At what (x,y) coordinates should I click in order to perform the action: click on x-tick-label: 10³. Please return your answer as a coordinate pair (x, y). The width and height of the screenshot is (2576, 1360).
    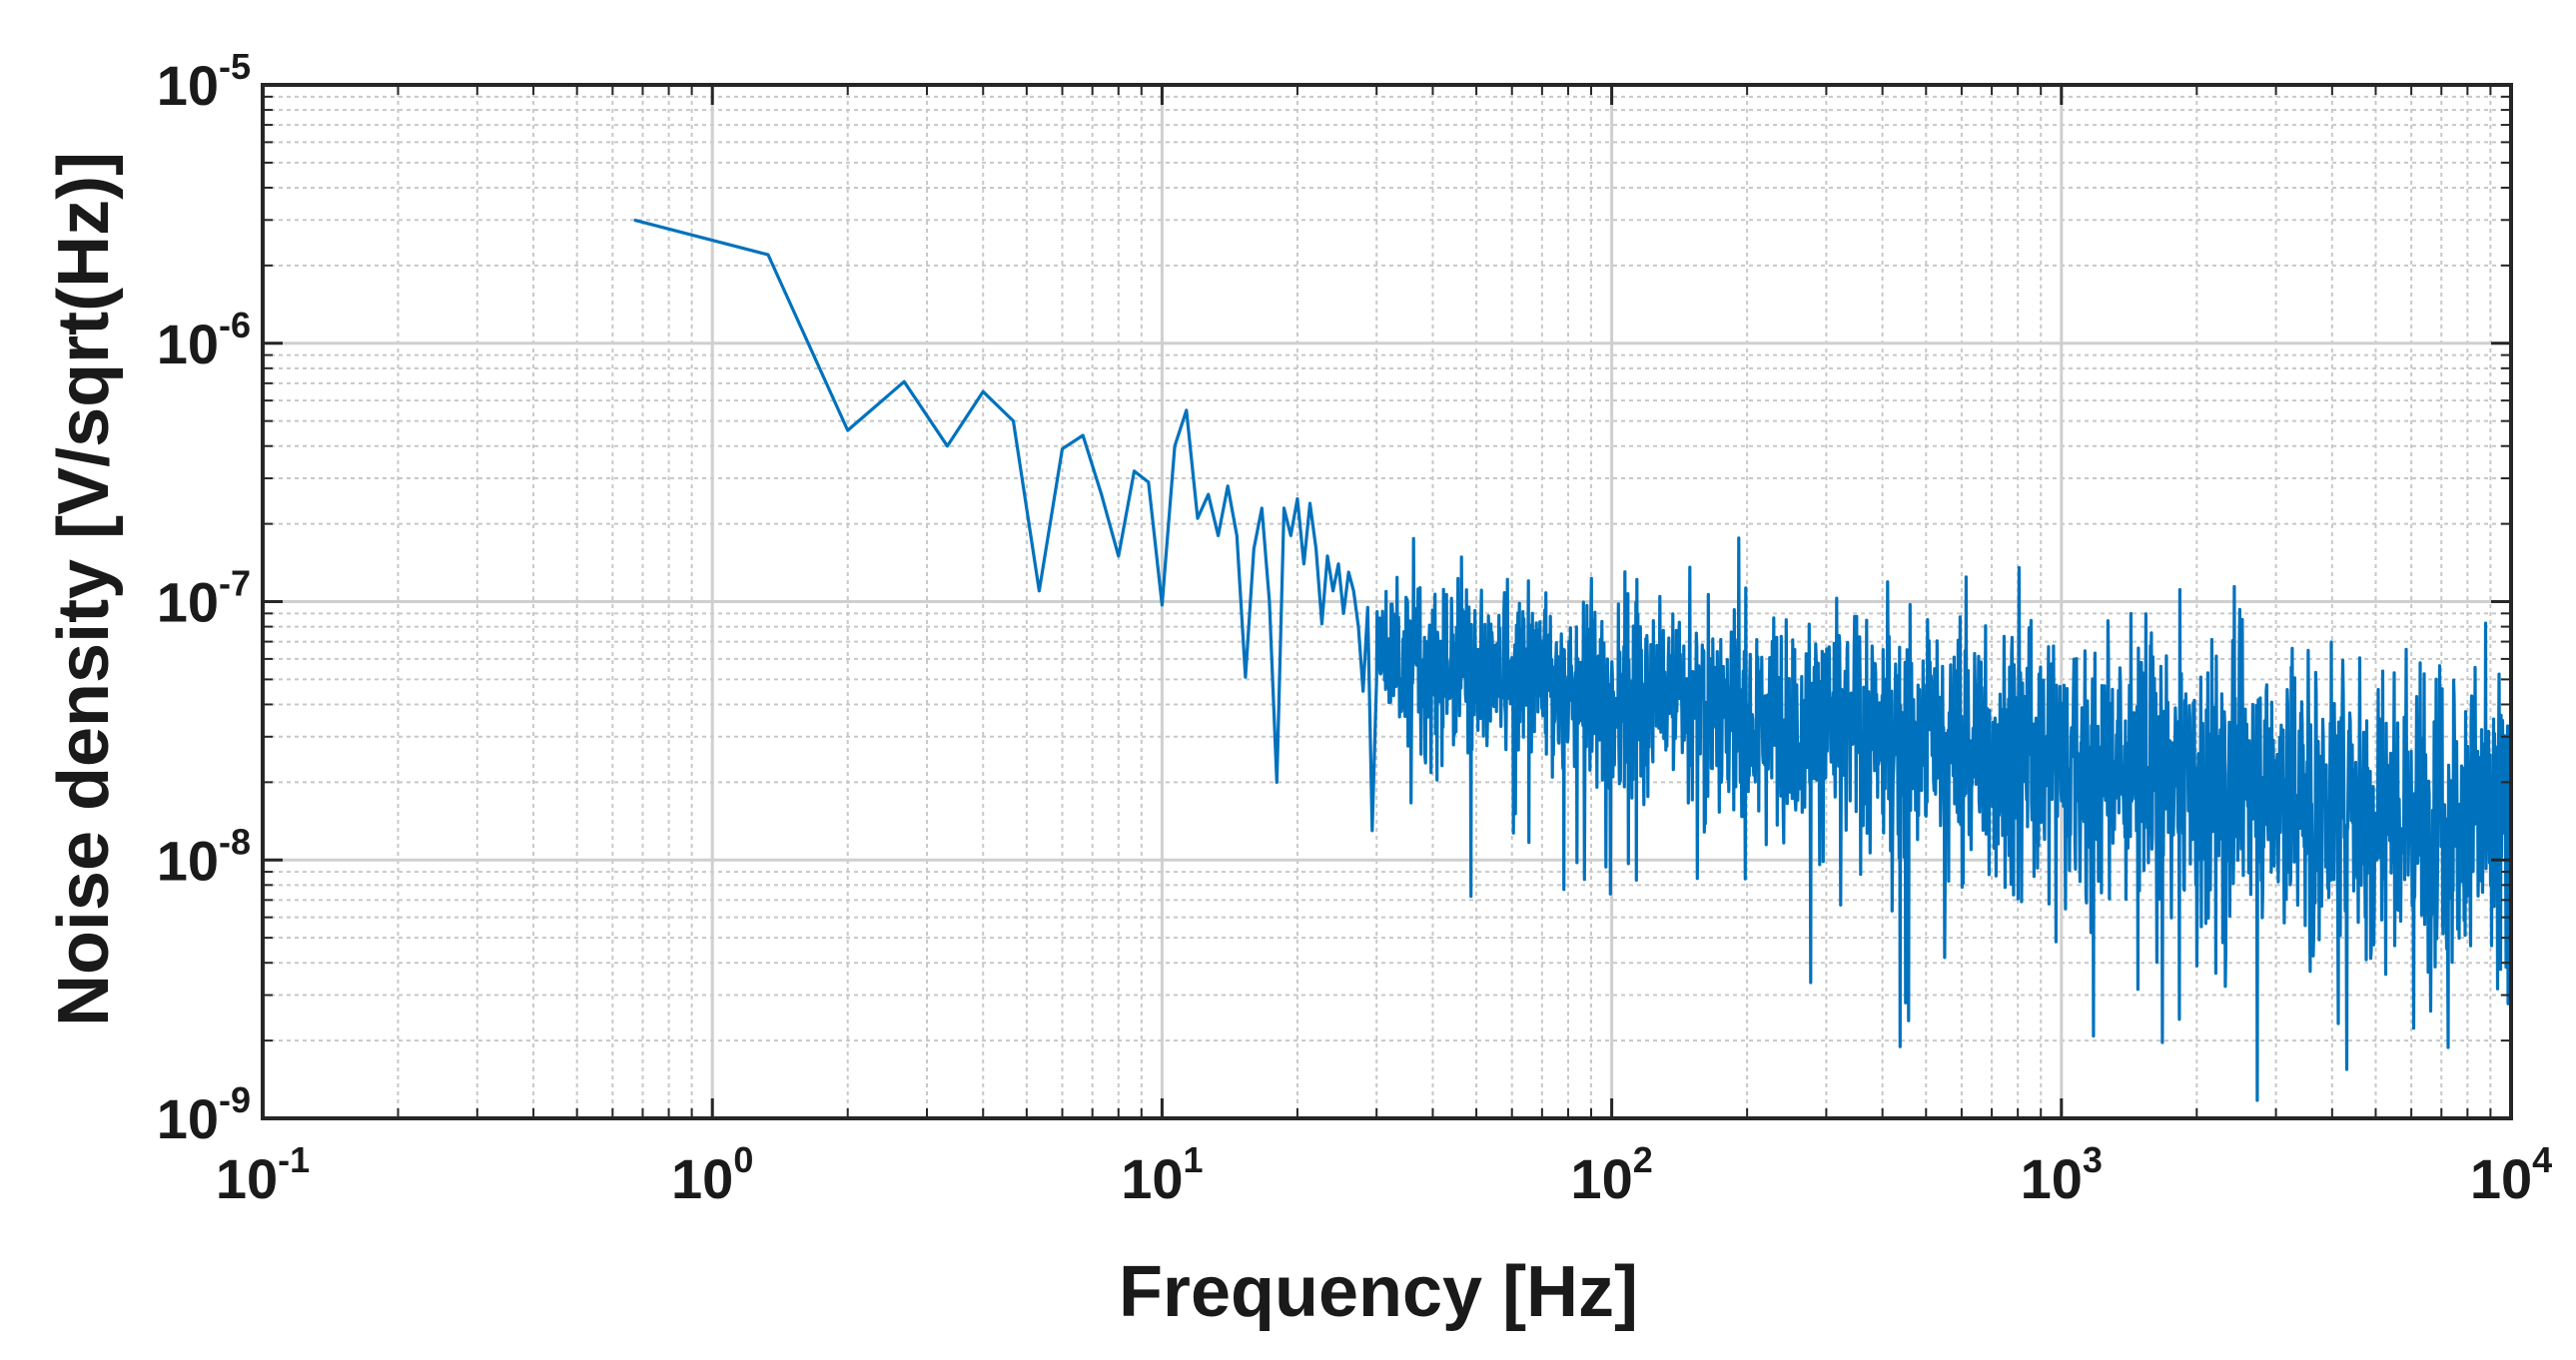
    Looking at the image, I should click on (2062, 1174).